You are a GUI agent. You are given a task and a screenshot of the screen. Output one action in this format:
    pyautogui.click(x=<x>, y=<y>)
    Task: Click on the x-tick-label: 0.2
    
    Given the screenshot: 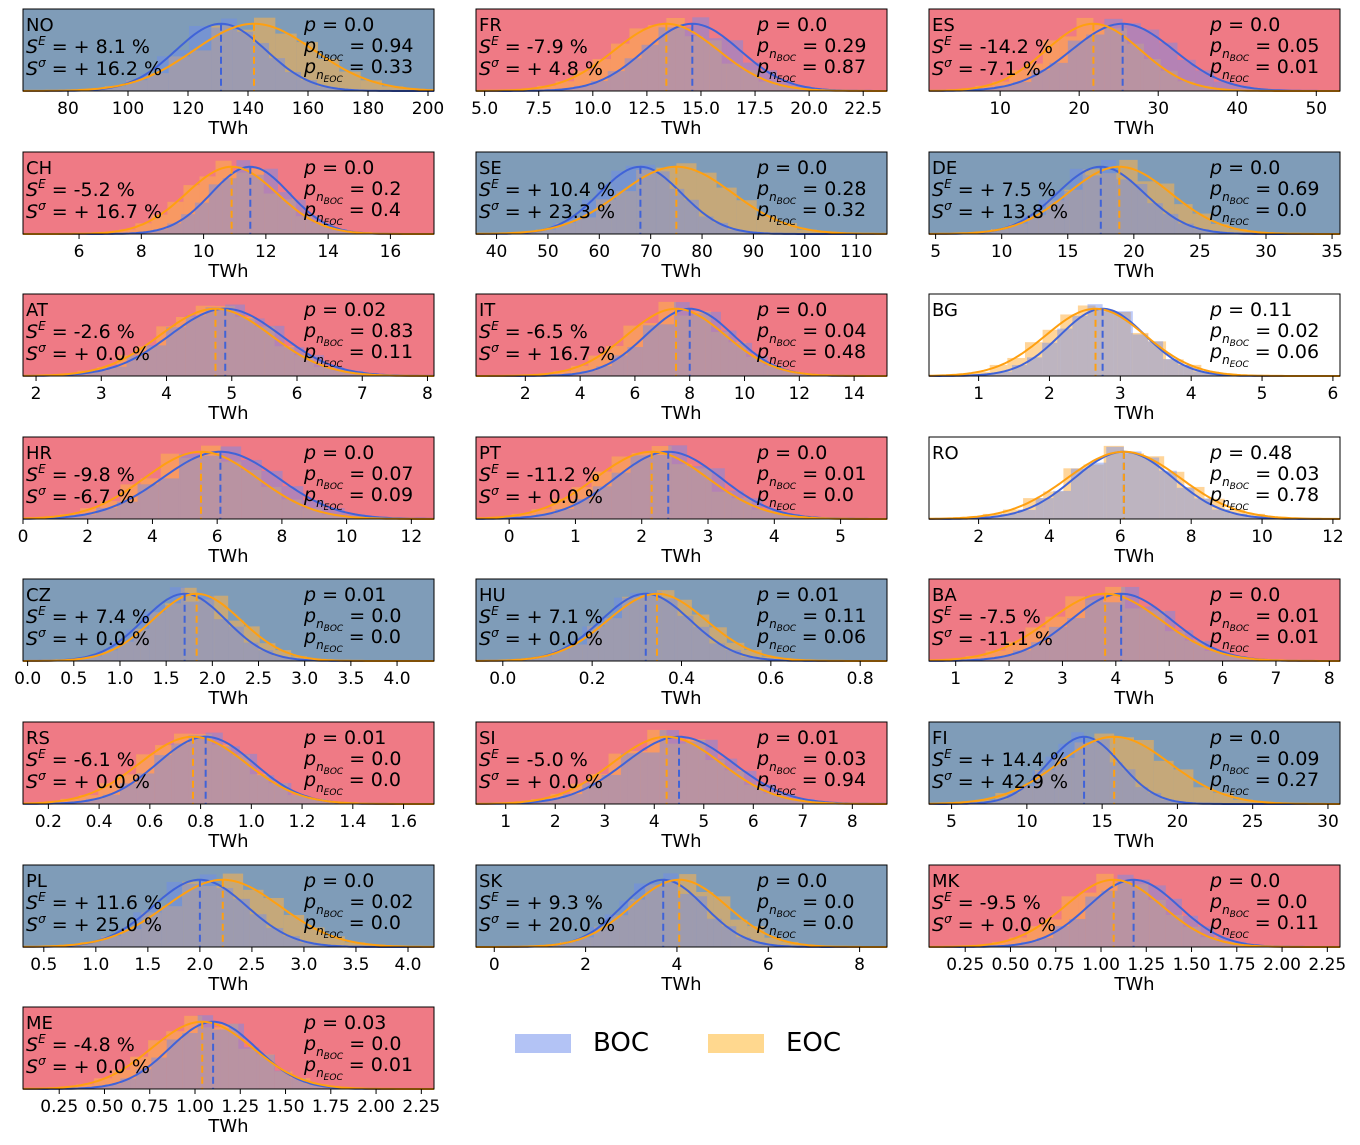 What is the action you would take?
    pyautogui.click(x=48, y=822)
    